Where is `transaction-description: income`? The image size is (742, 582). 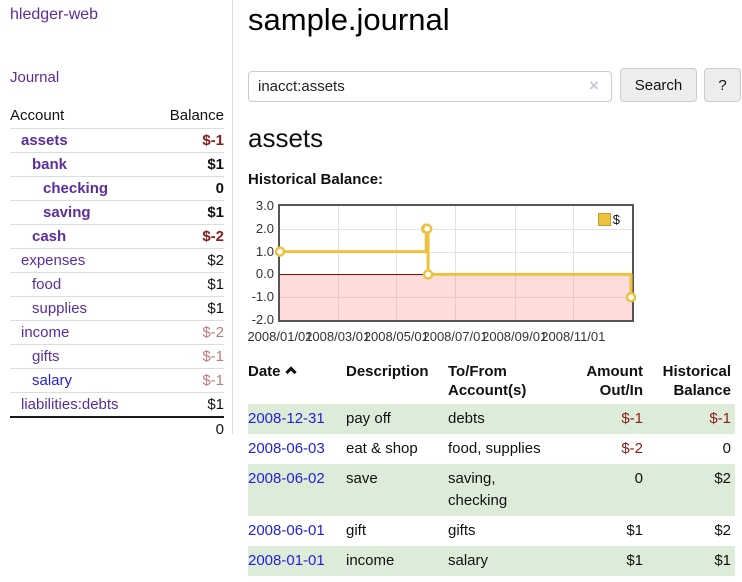 transaction-description: income is located at coordinates (397, 561).